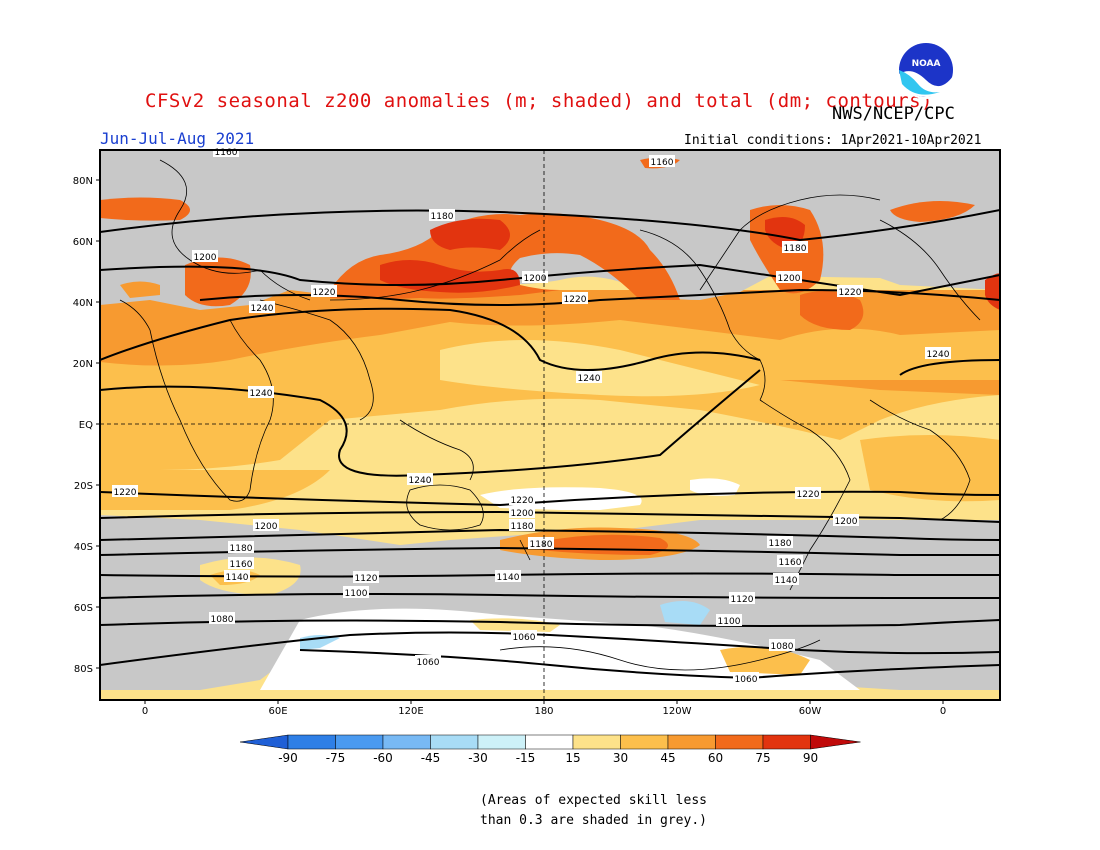  I want to click on colorbar-tick-label: 30, so click(620, 758).